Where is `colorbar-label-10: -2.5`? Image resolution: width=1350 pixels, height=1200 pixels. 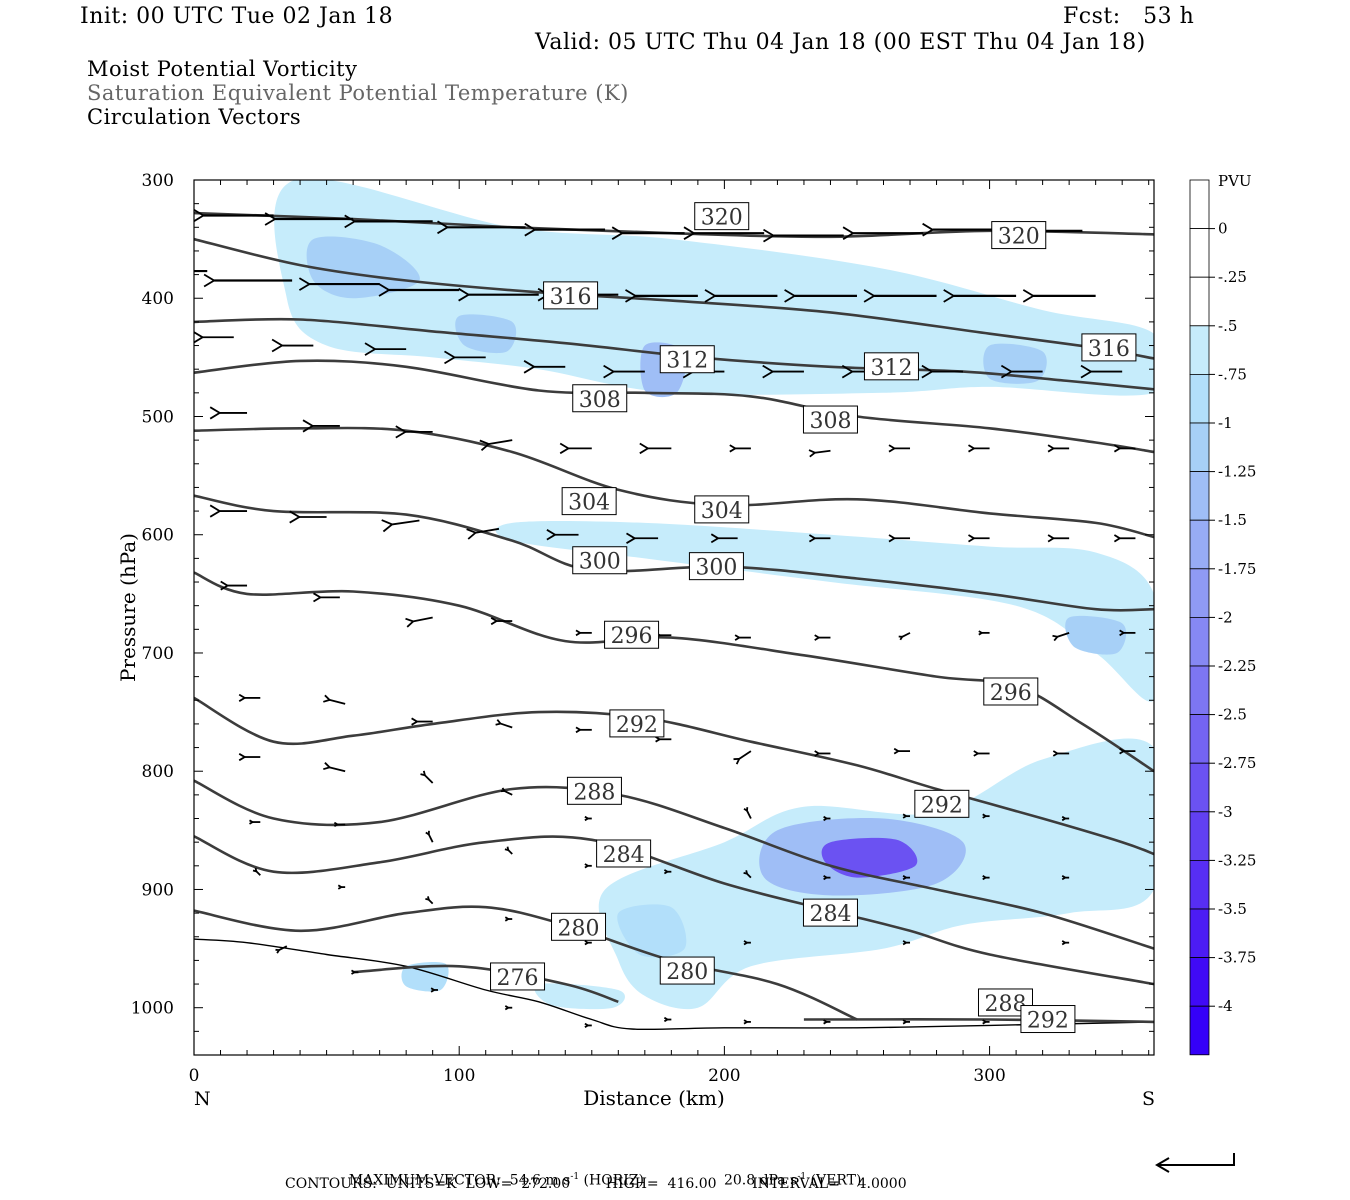 colorbar-label-10: -2.5 is located at coordinates (1232, 715).